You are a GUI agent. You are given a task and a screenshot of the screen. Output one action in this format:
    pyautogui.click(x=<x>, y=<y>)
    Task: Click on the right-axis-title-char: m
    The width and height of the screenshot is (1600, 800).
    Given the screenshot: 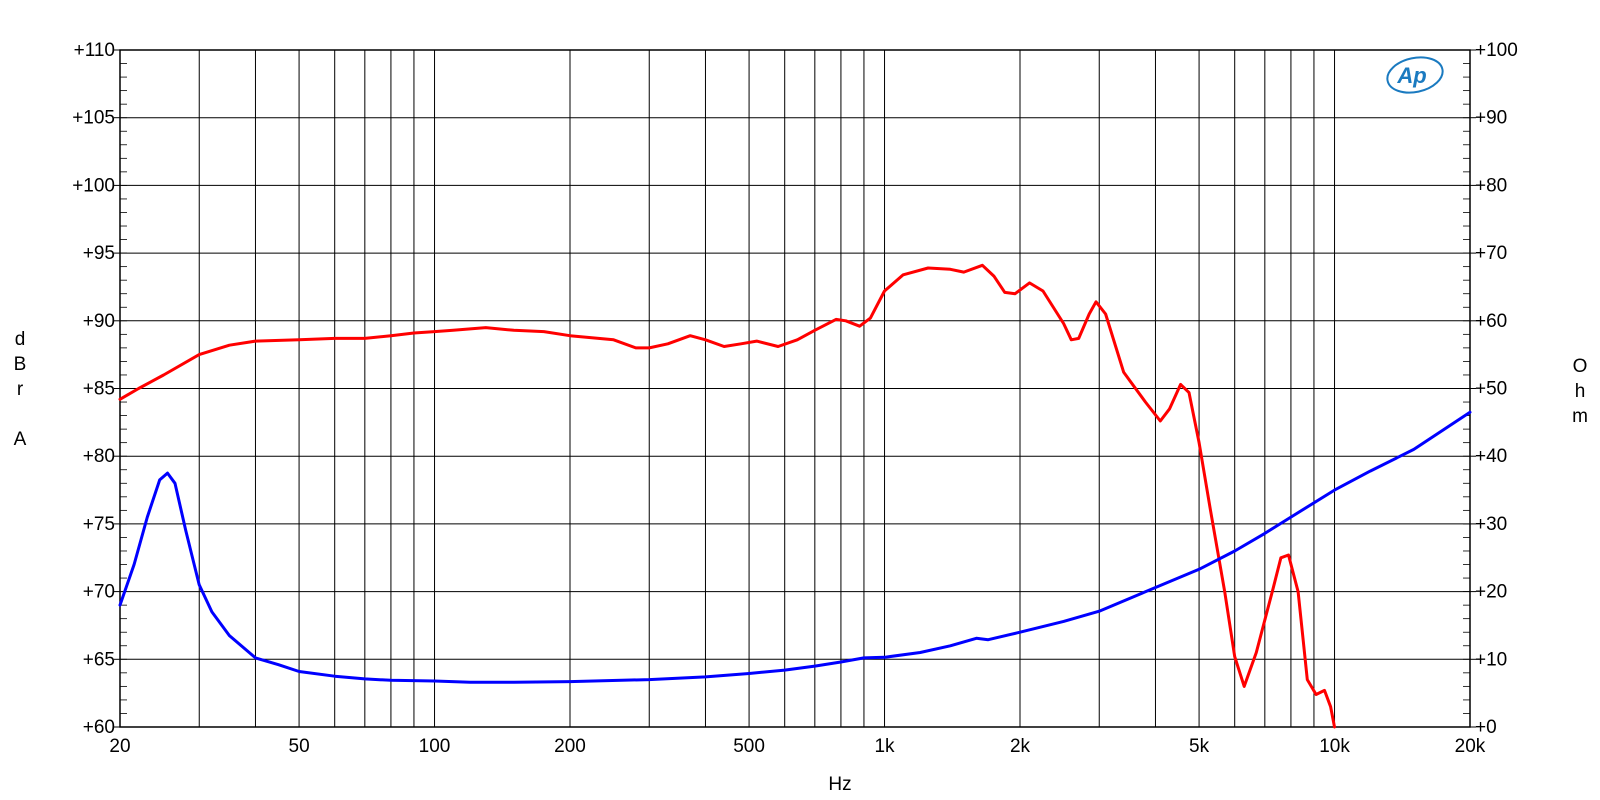 What is the action you would take?
    pyautogui.click(x=1580, y=416)
    